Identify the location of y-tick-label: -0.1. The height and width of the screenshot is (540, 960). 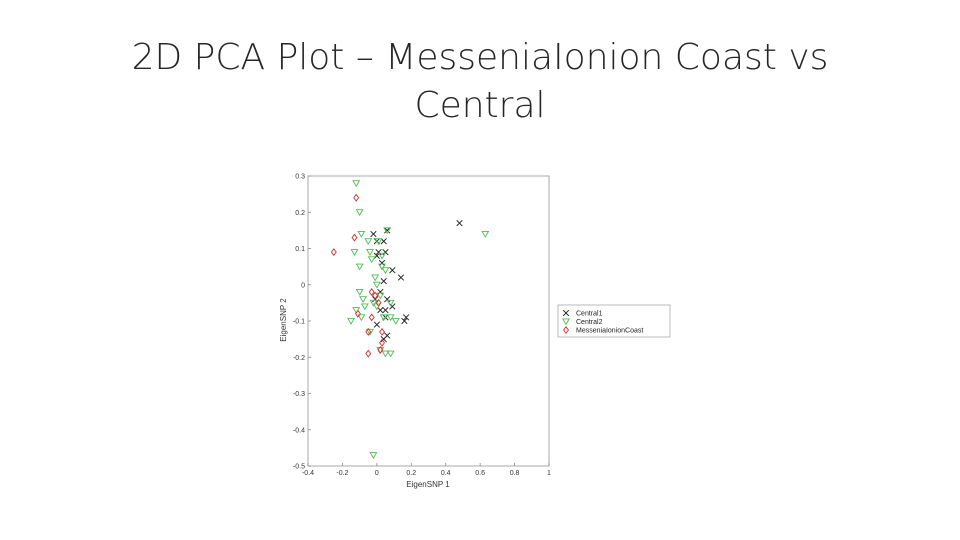
(299, 322).